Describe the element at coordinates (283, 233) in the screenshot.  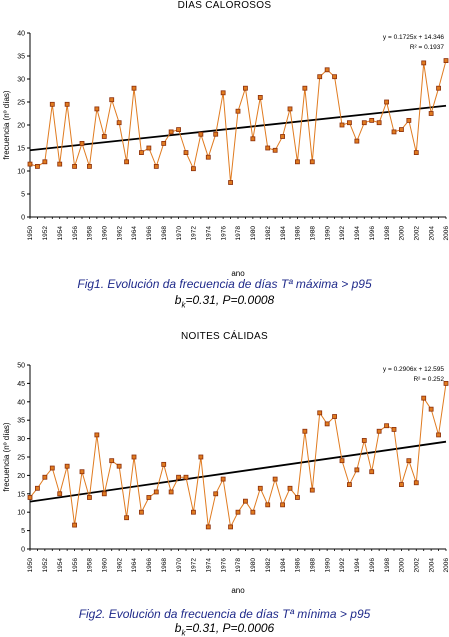
I see `x-tick-label: 1984` at that location.